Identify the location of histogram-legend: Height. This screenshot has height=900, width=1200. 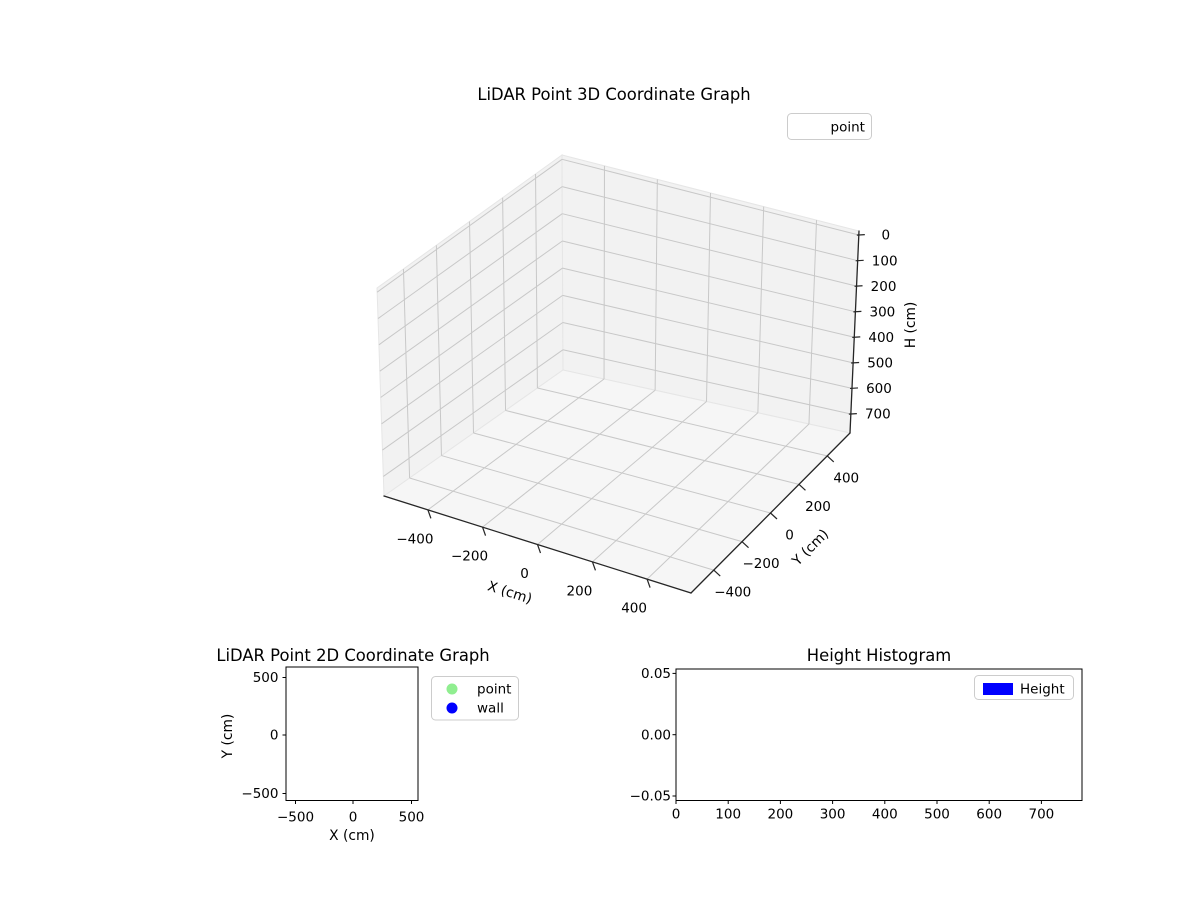
(1024, 687).